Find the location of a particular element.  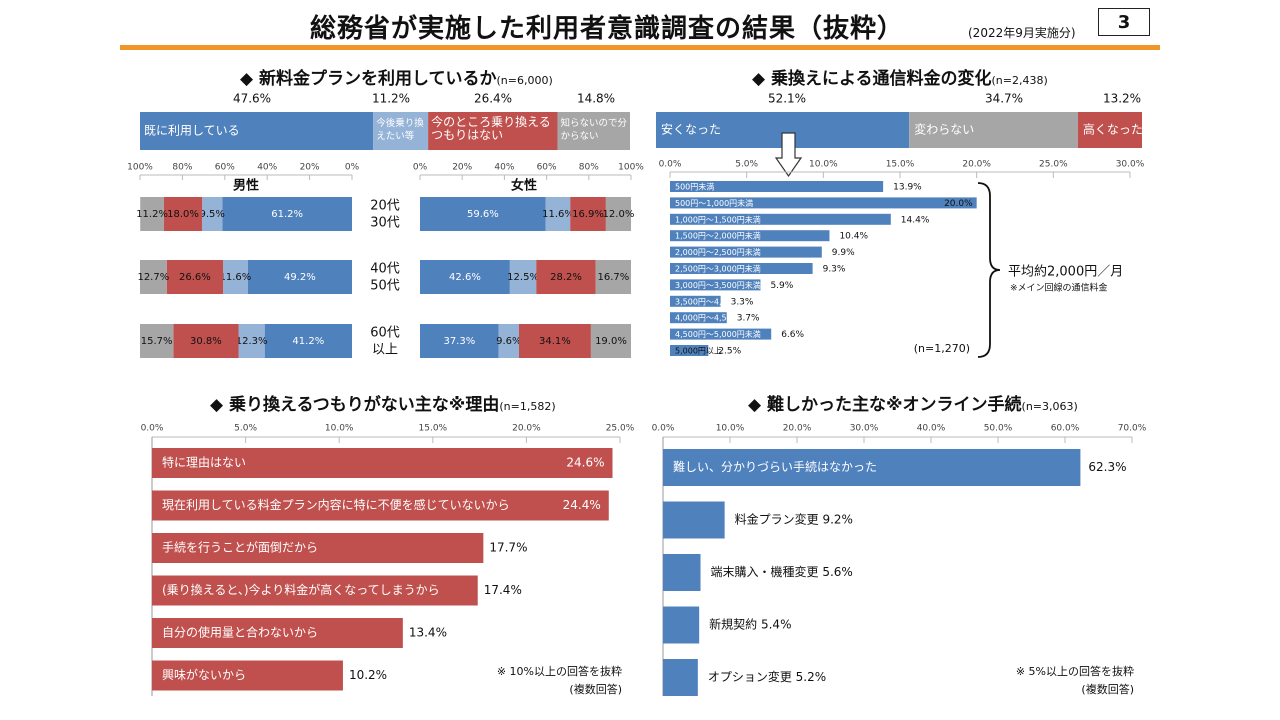

female-bar-value-label: 34.1% is located at coordinates (555, 341).